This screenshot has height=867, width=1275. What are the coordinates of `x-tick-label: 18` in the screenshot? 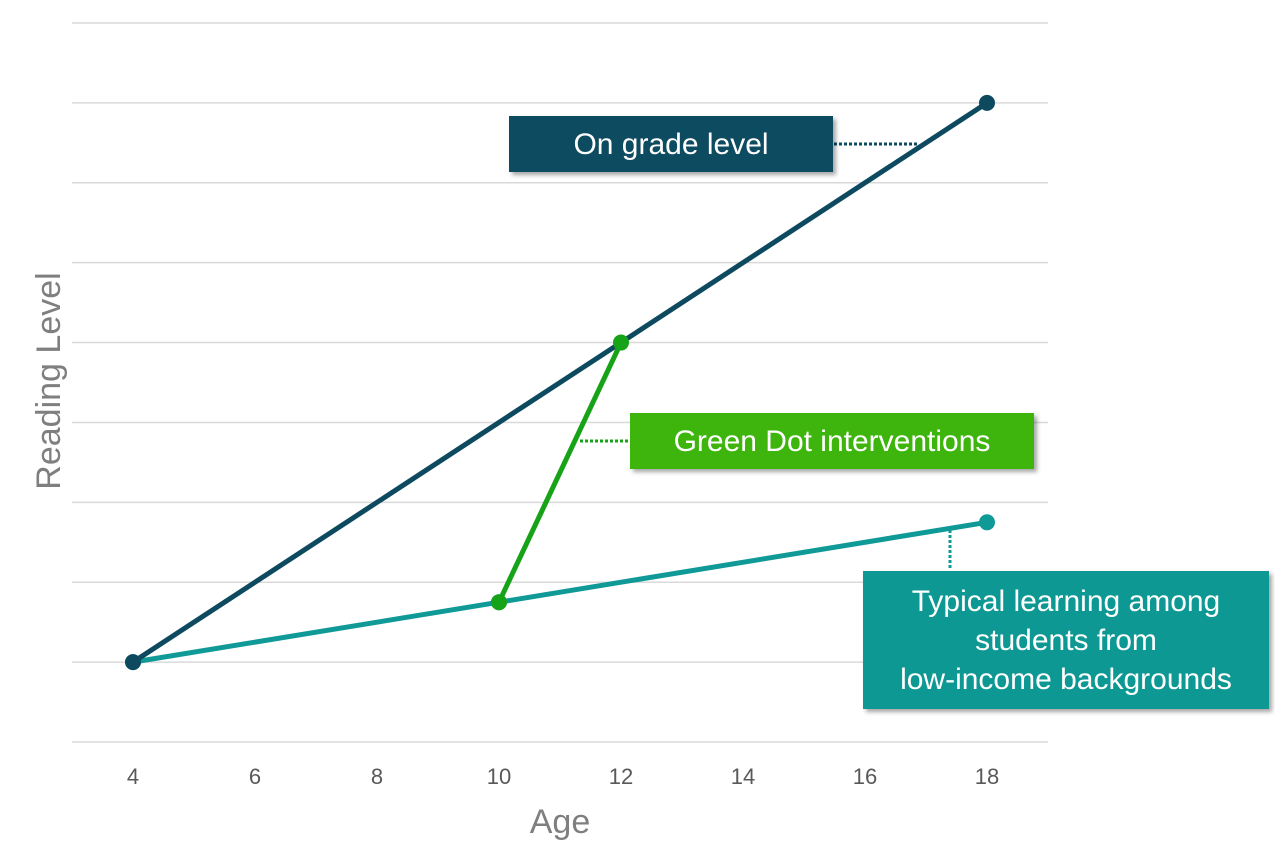 It's located at (987, 776).